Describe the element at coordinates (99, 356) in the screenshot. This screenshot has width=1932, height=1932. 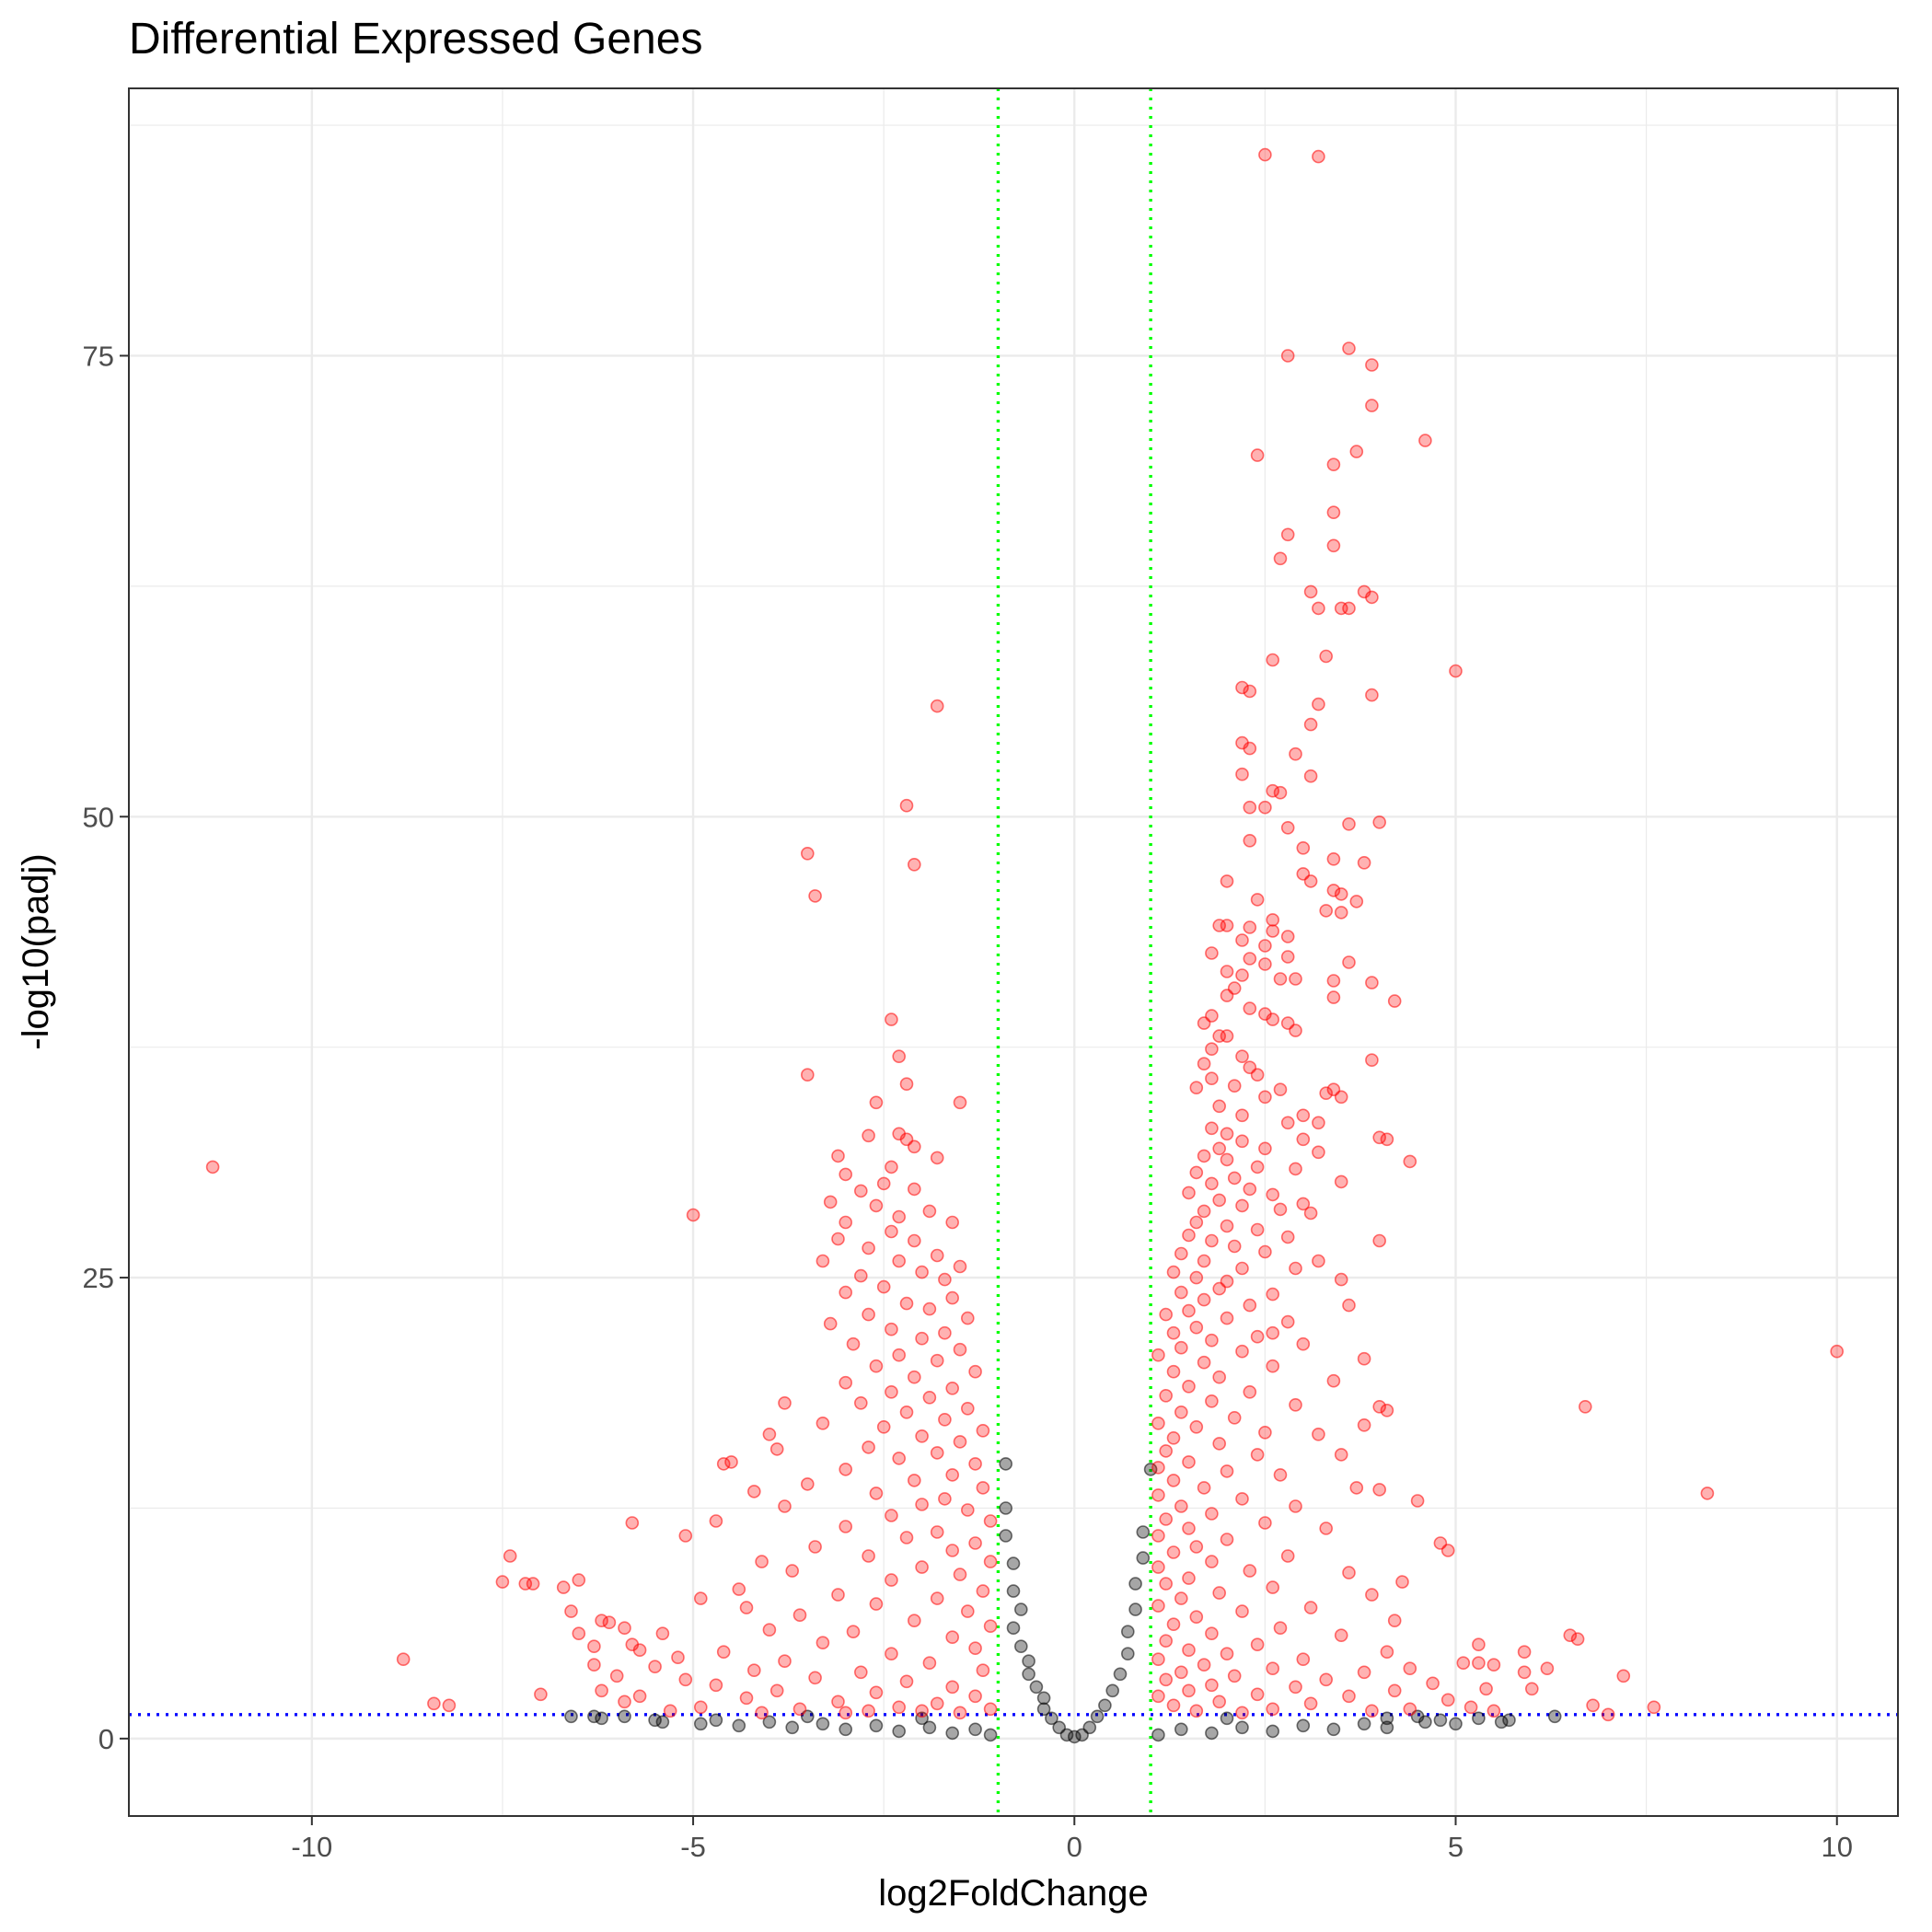
I see `y-tick-label: 75` at that location.